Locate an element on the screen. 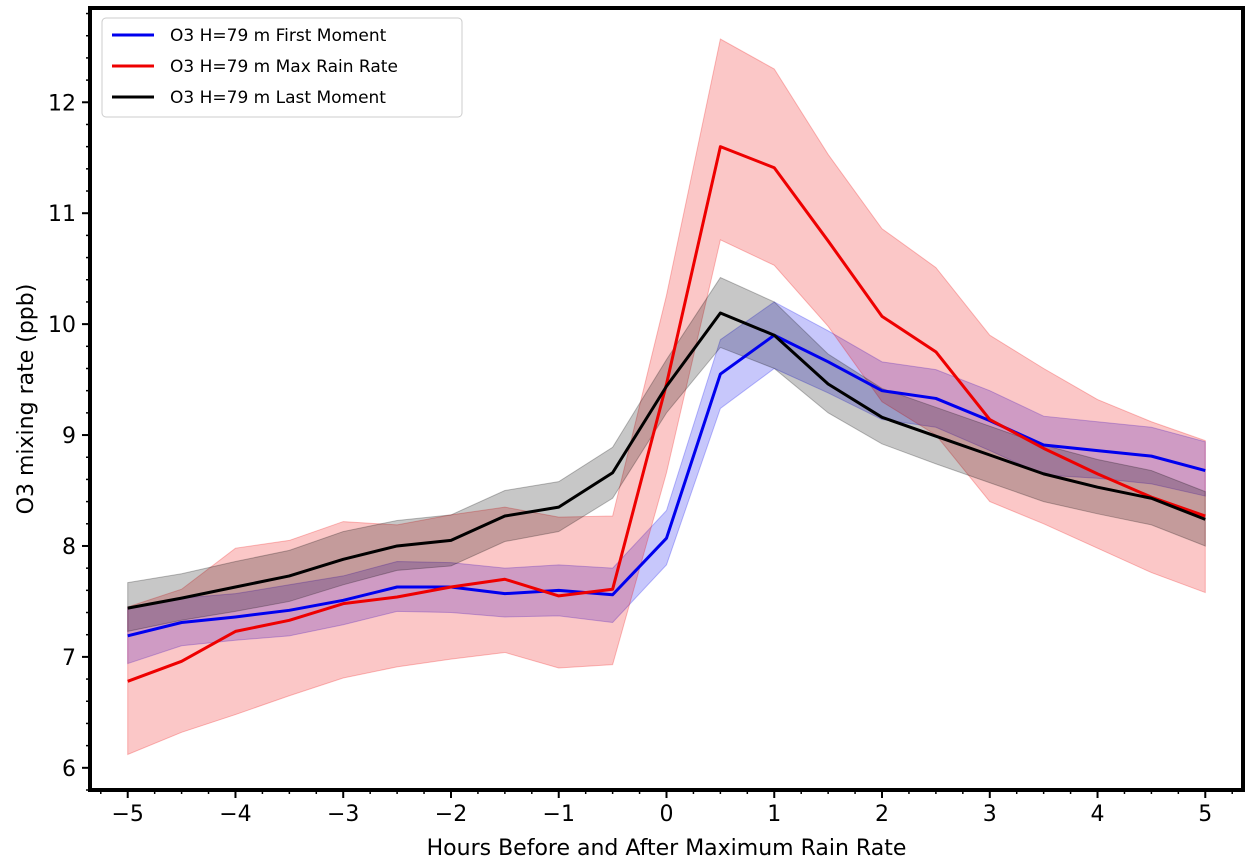 The width and height of the screenshot is (1248, 863). x-axis-title: Hours Before and After Maximum Rain Rate is located at coordinates (667, 848).